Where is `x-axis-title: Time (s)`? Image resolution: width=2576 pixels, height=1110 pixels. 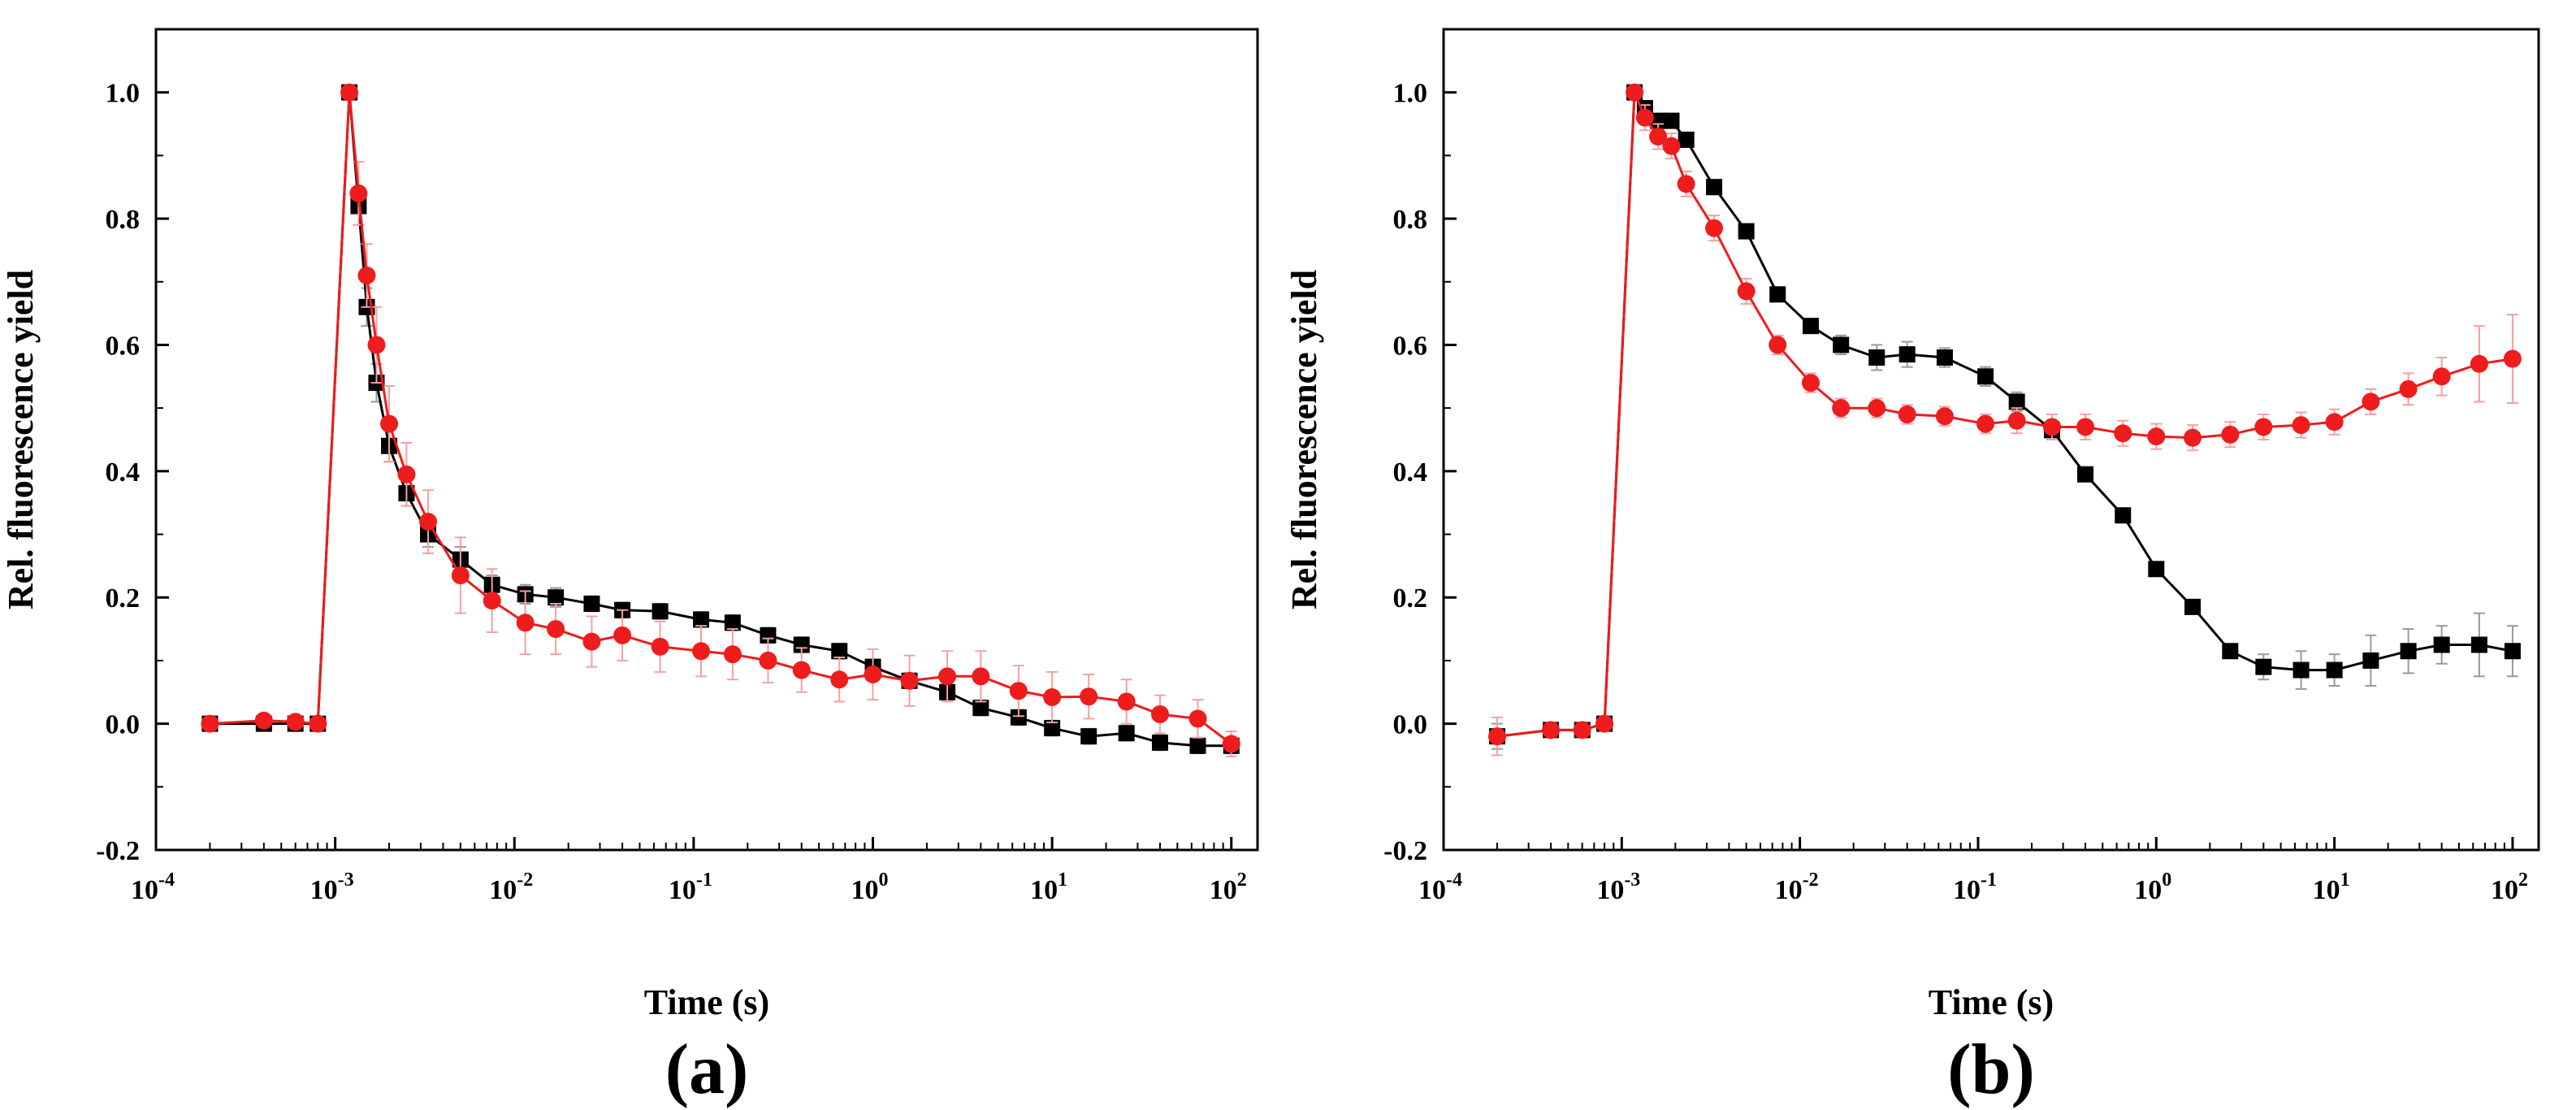 x-axis-title: Time (s) is located at coordinates (1991, 1002).